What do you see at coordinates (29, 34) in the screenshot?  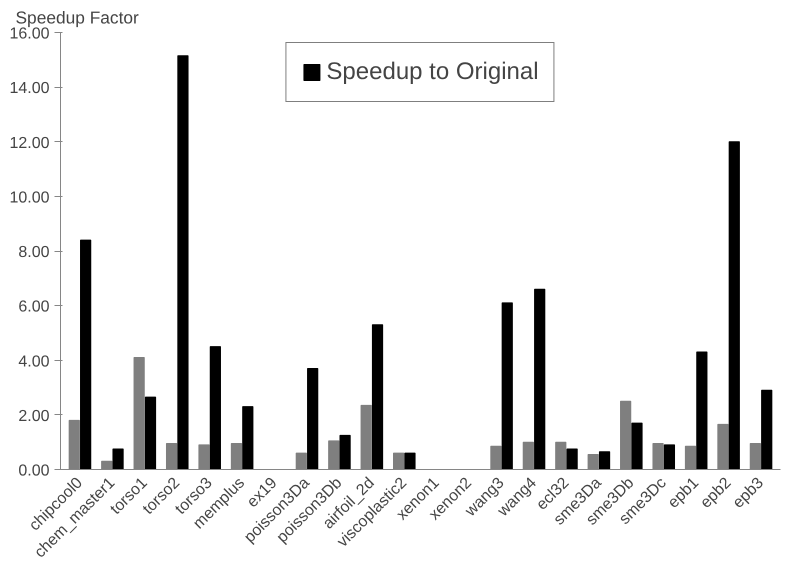 I see `y-tick-label: 16.00` at bounding box center [29, 34].